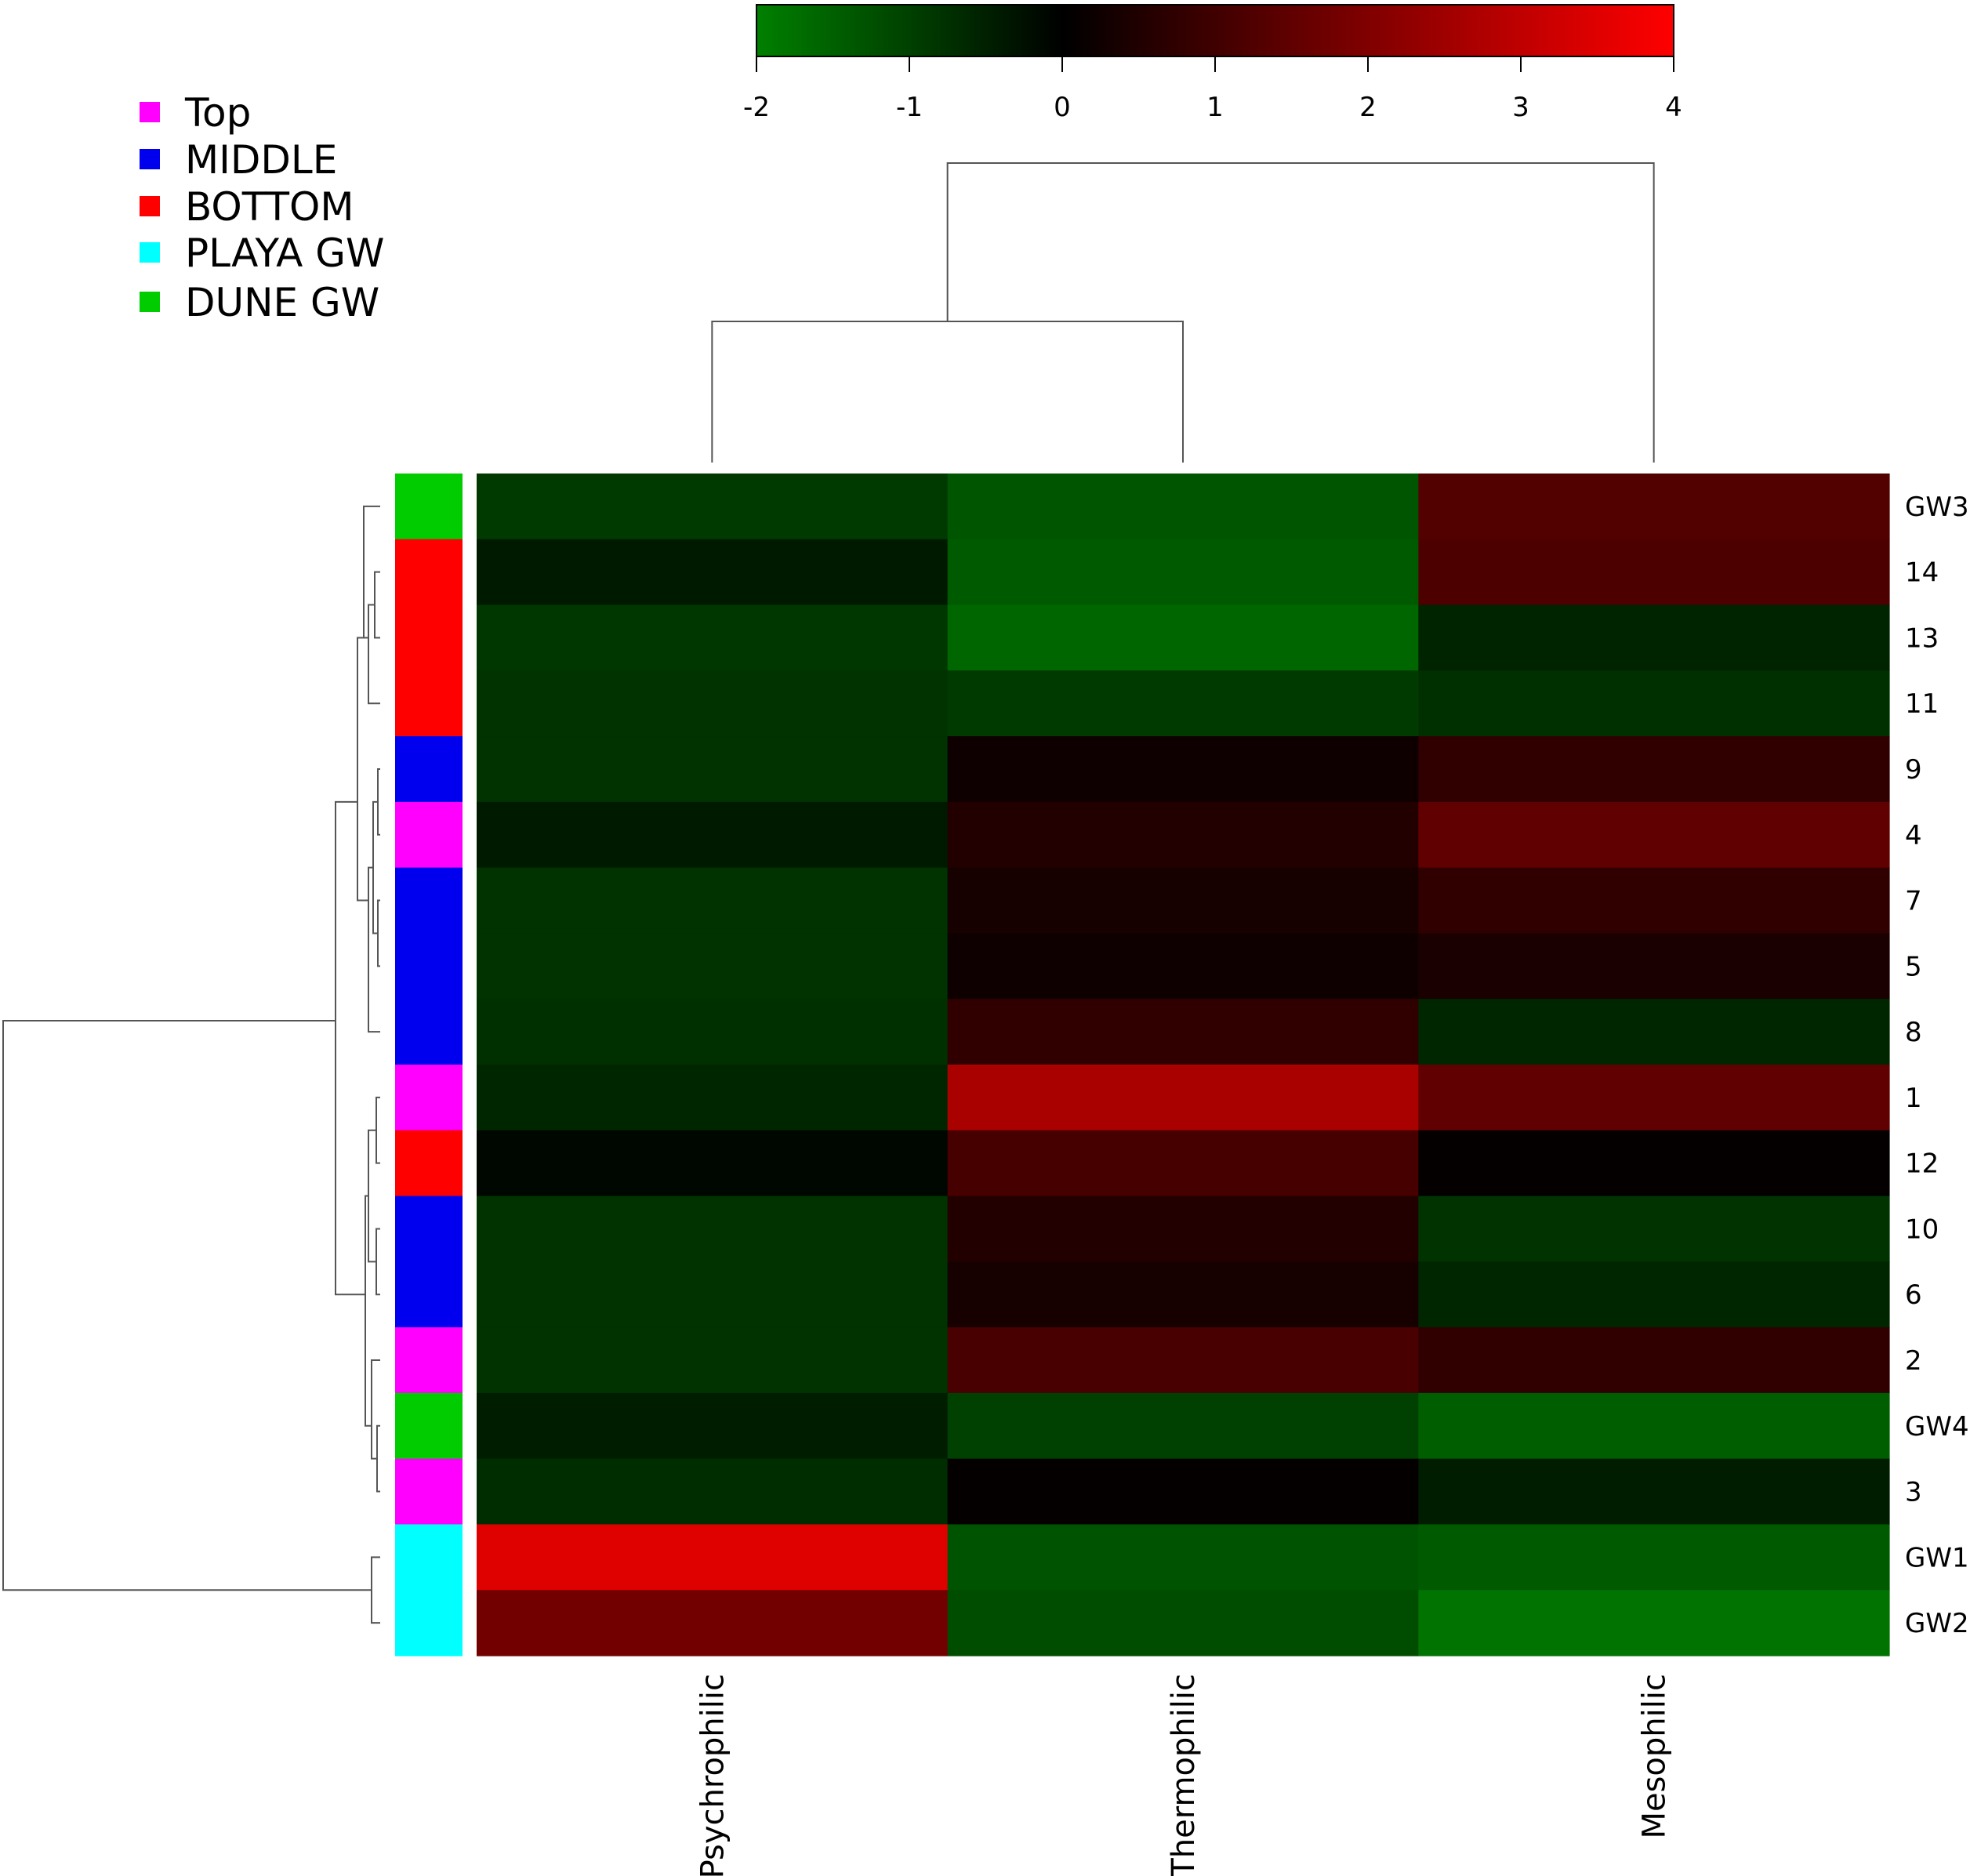  What do you see at coordinates (1183, 703) in the screenshot?
I see `heatmap-cell-11-thermophilic` at bounding box center [1183, 703].